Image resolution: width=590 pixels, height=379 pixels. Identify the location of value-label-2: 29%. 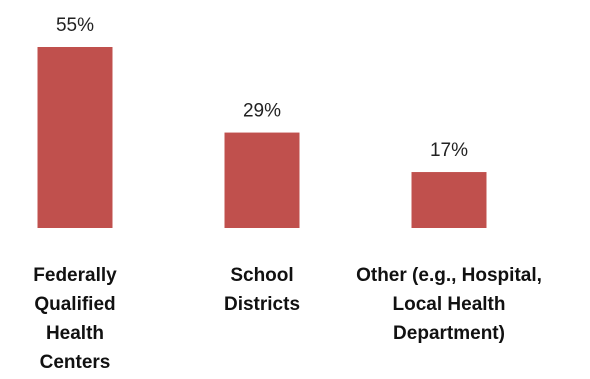
(262, 111).